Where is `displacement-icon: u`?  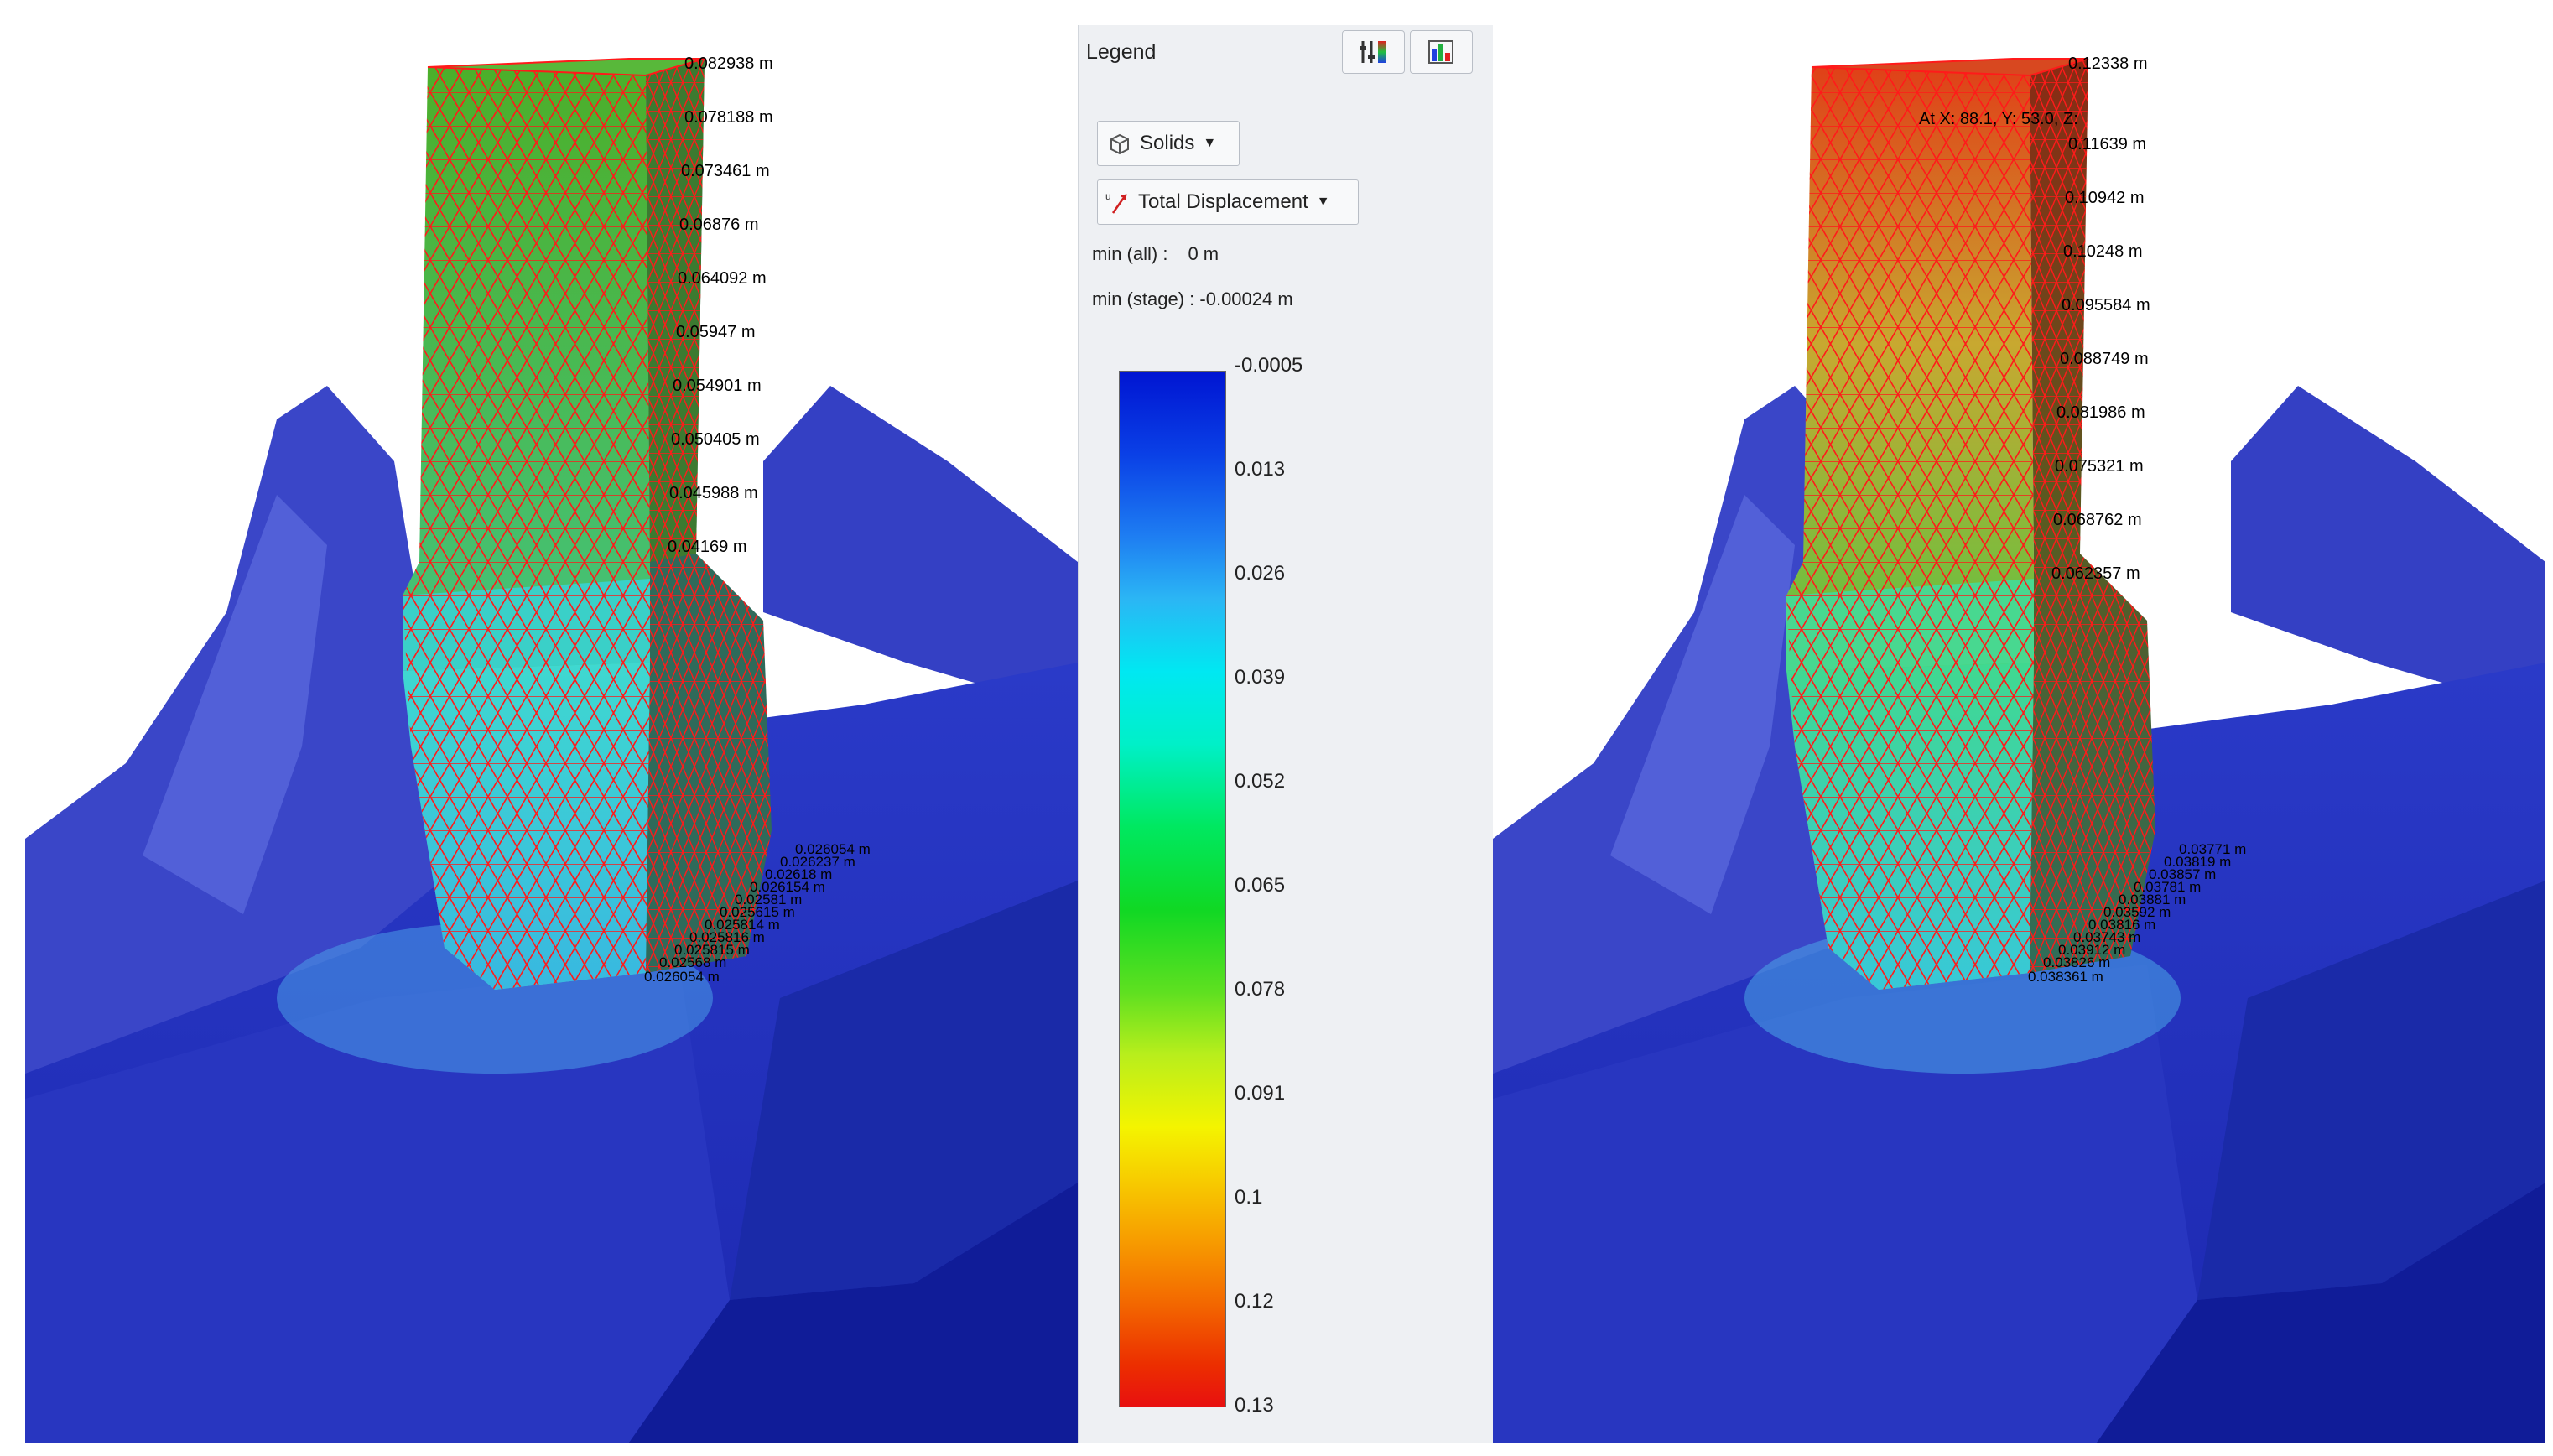
displacement-icon: u is located at coordinates (1116, 202).